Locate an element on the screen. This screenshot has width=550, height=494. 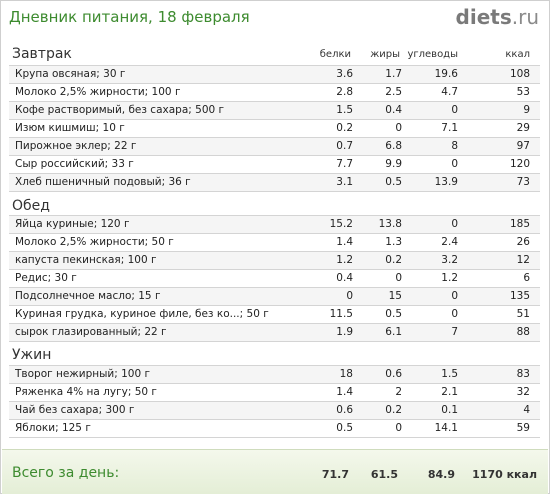
kcal-value: 97 is located at coordinates (523, 146).